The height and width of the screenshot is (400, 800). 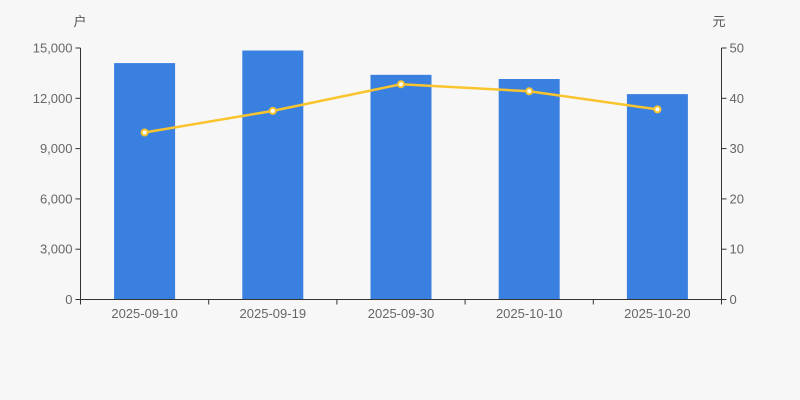 I want to click on left-axis-tick-label: 9,000, so click(x=56, y=148).